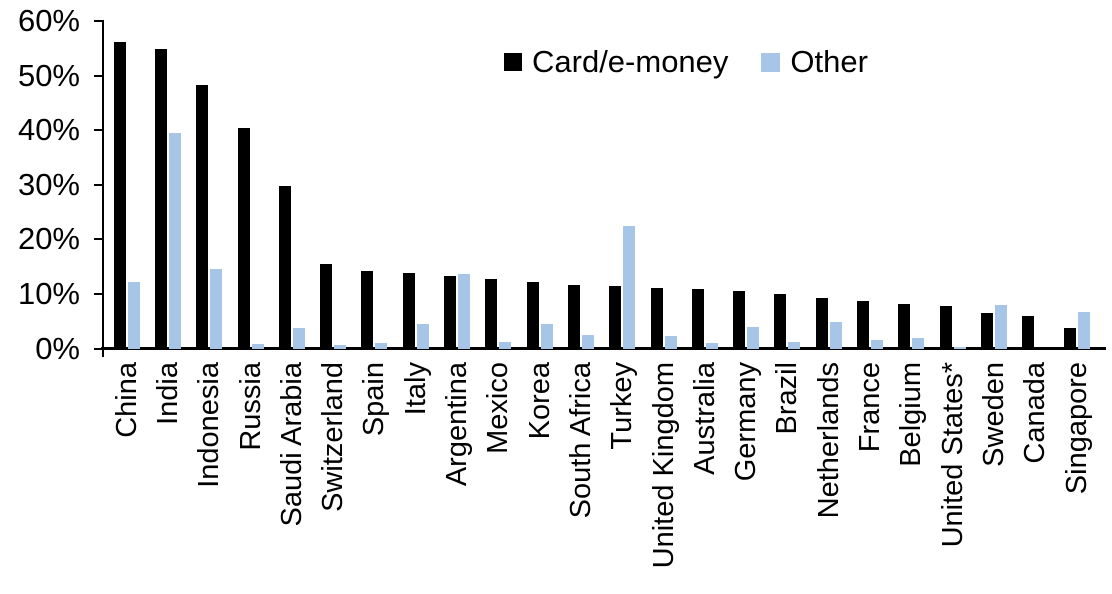 The height and width of the screenshot is (594, 1112). Describe the element at coordinates (711, 345) in the screenshot. I see `bar-other-australia` at that location.